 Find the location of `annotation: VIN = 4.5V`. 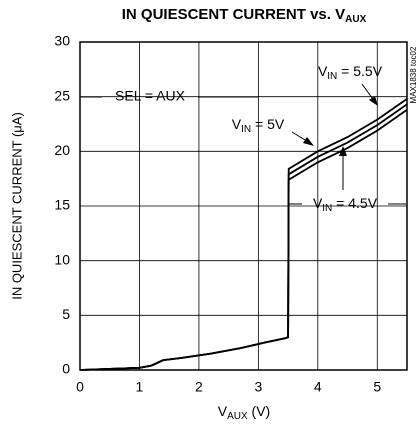

annotation: VIN = 4.5V is located at coordinates (345, 204).